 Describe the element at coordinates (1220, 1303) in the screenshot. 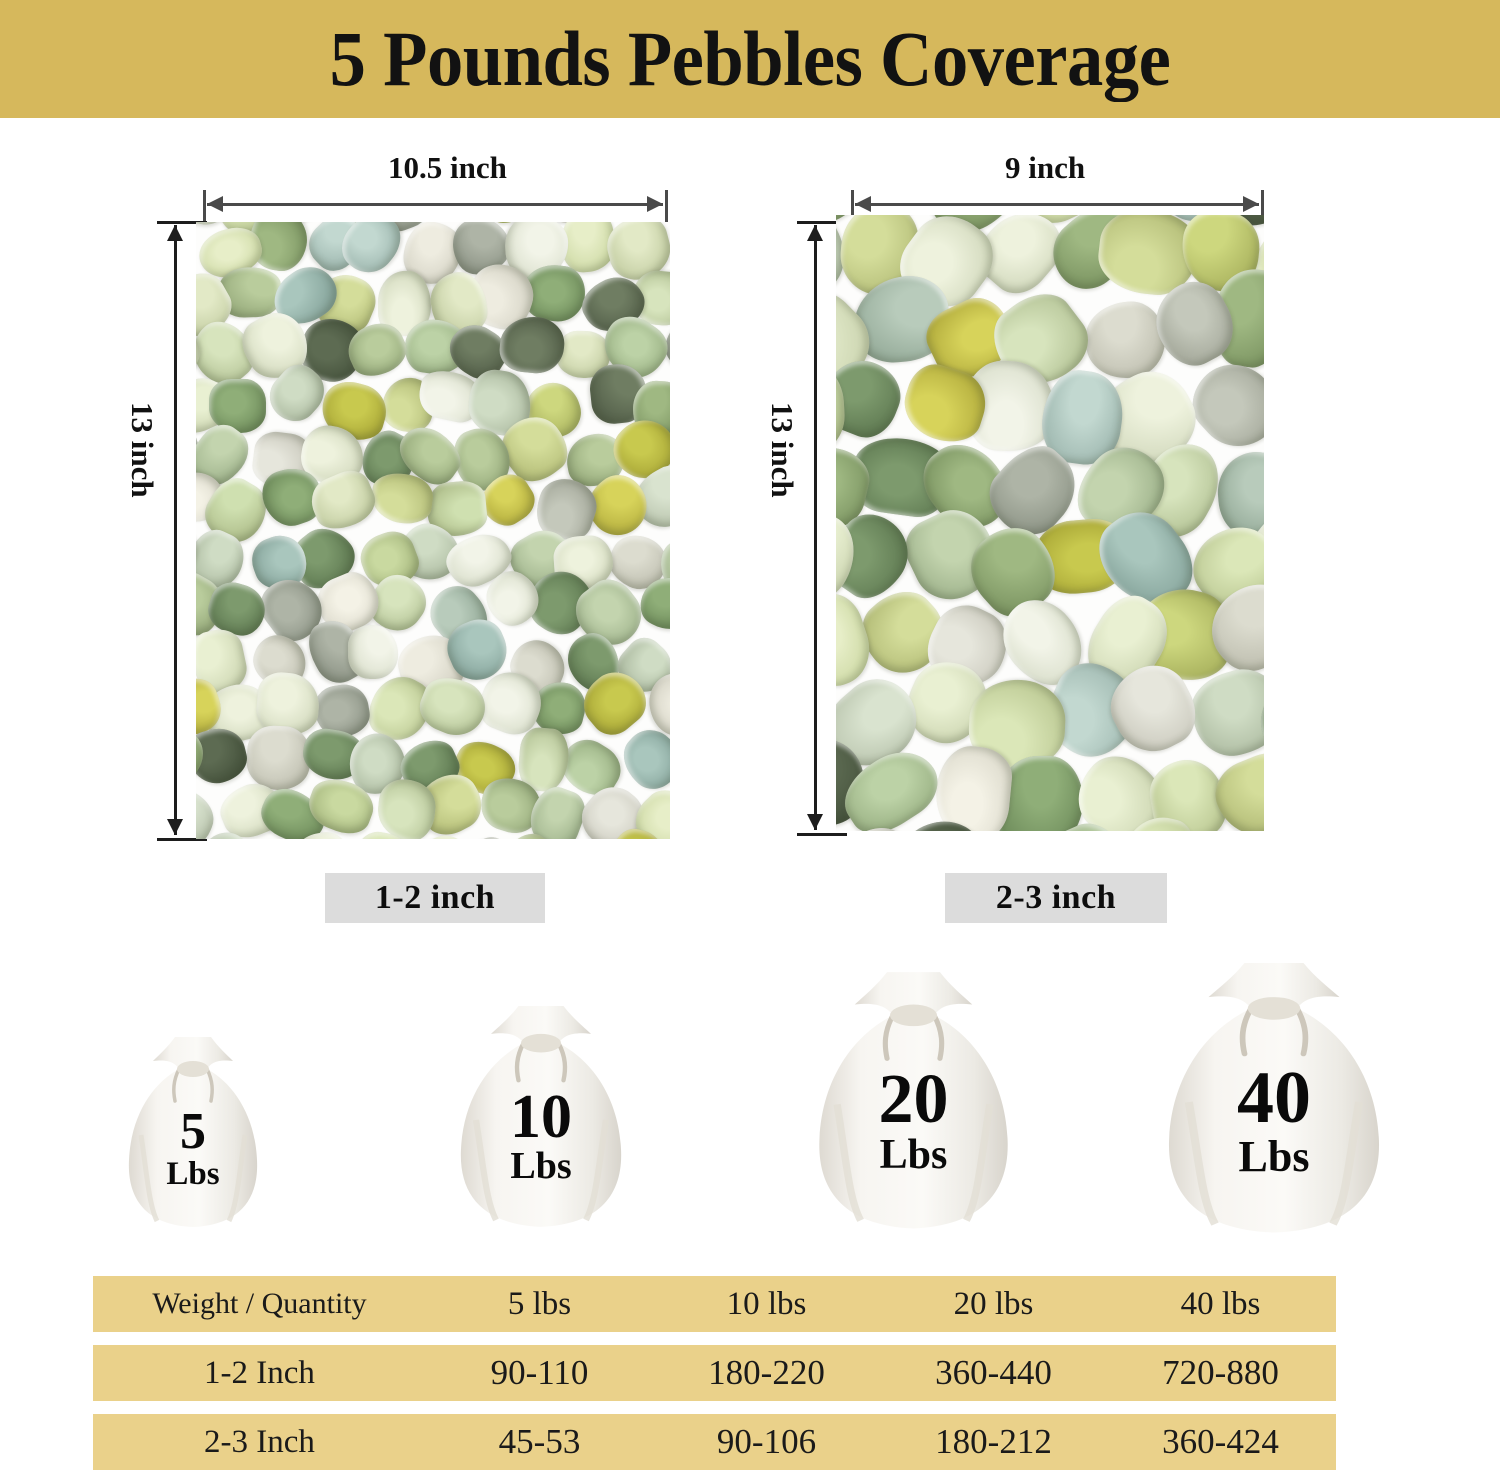

I see `table-header-40lbs: 40 lbs` at that location.